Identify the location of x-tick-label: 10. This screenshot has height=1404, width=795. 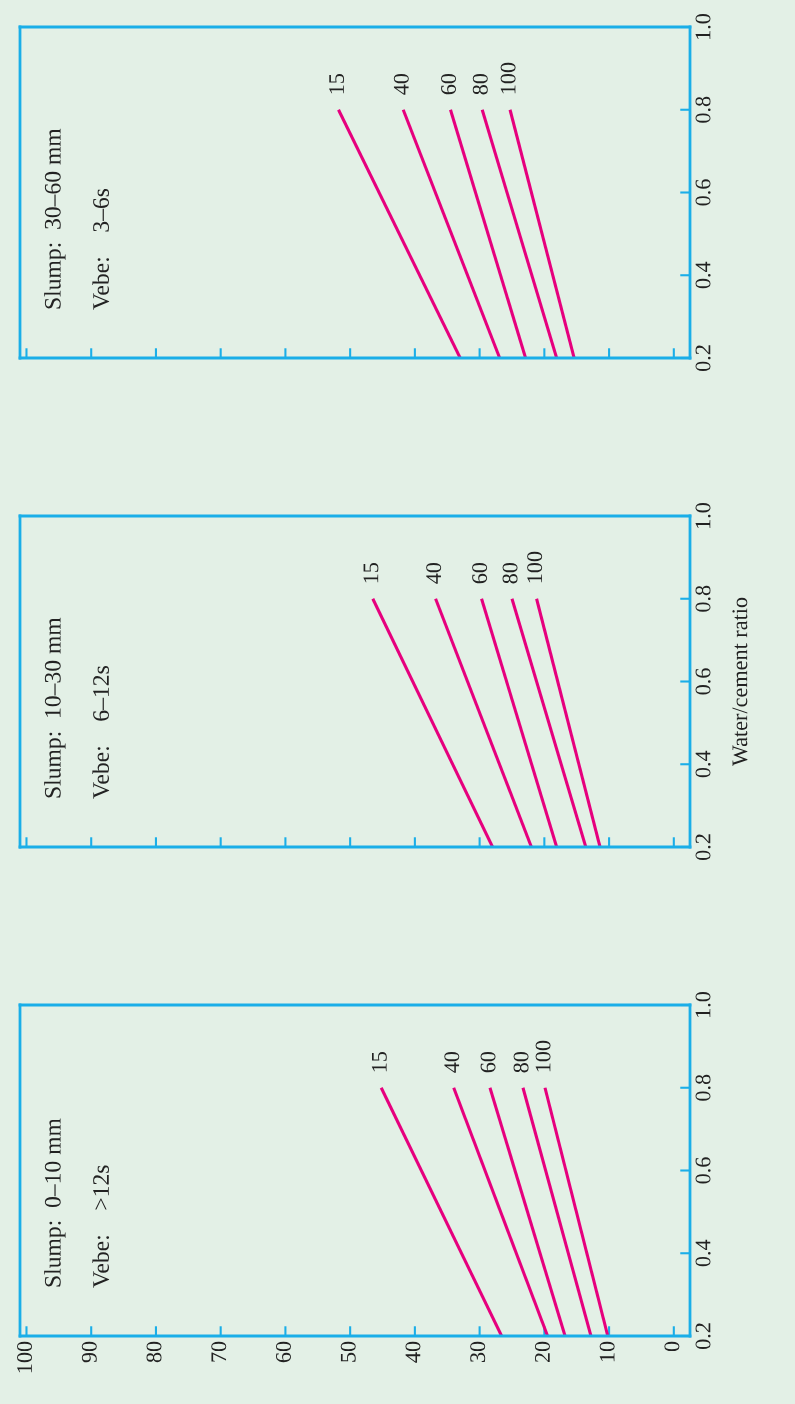
(607, 1351).